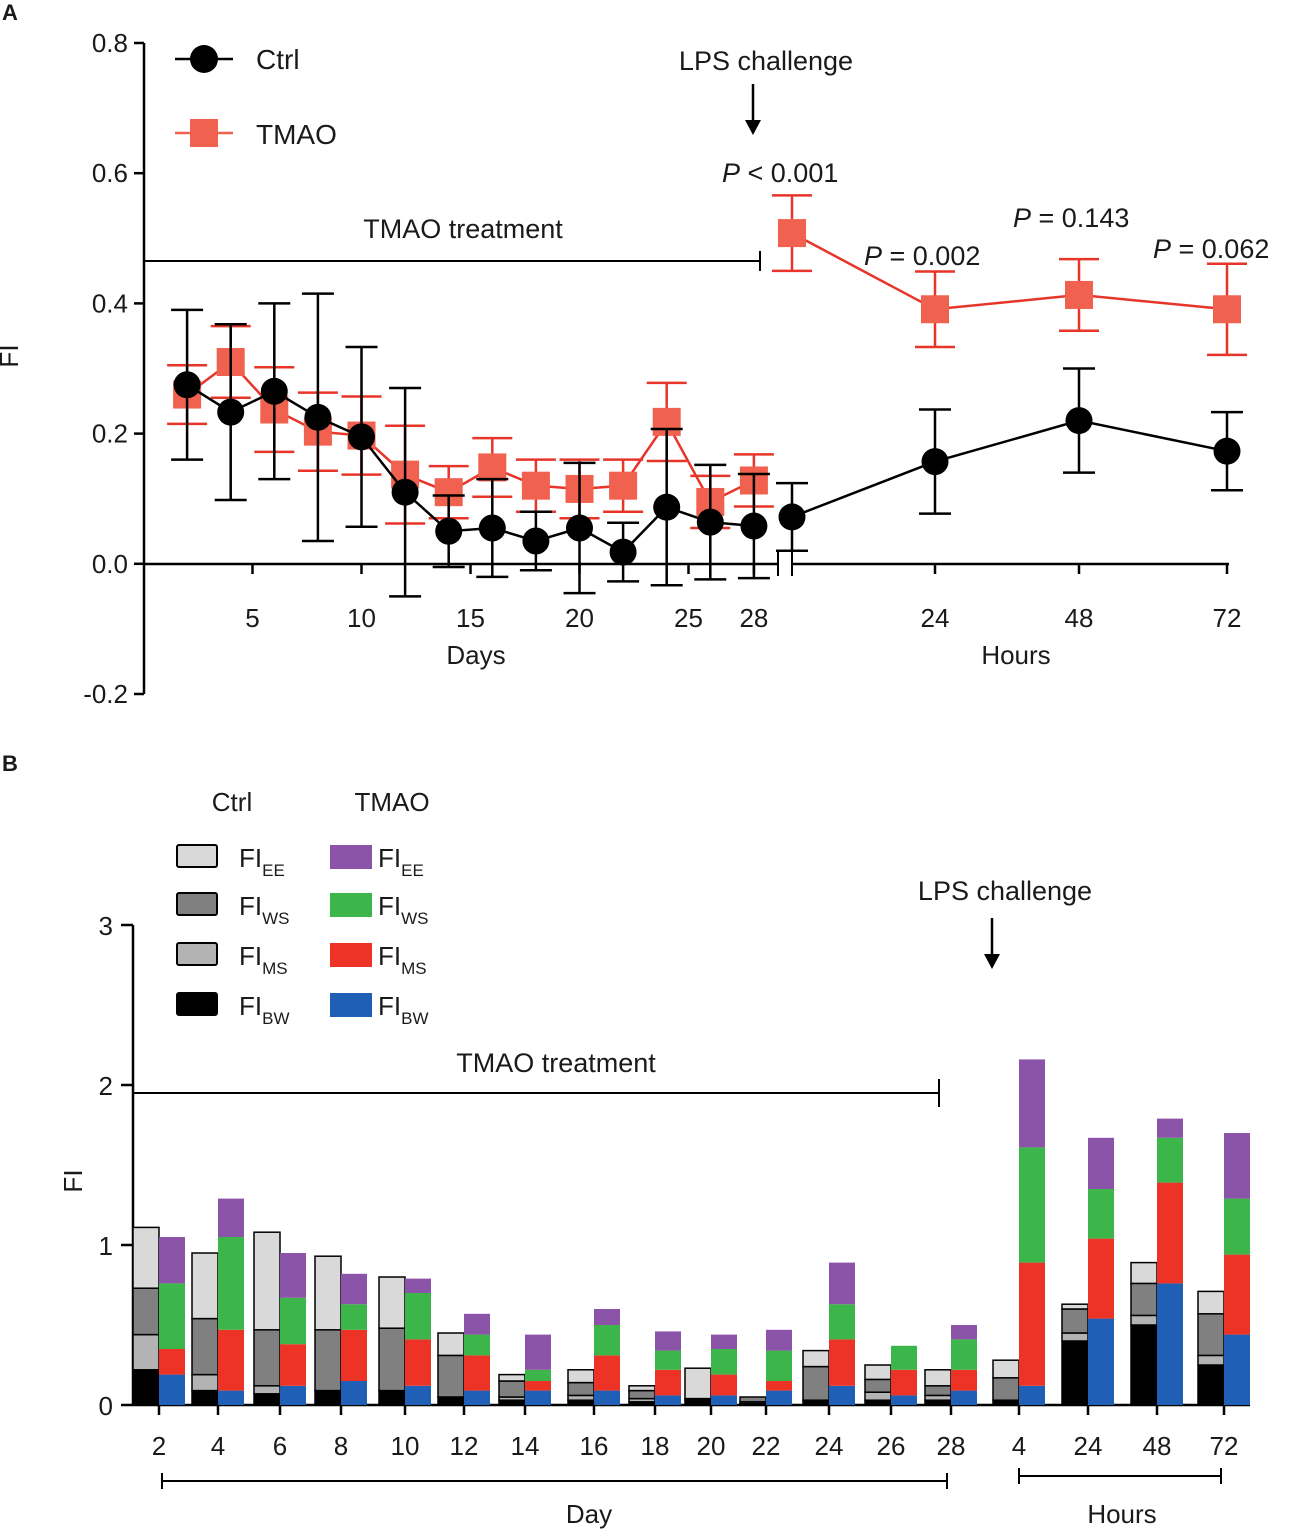 Image resolution: width=1293 pixels, height=1531 pixels. Describe the element at coordinates (264, 1009) in the screenshot. I see `legend-ctrl-label-bw: FIBW` at that location.